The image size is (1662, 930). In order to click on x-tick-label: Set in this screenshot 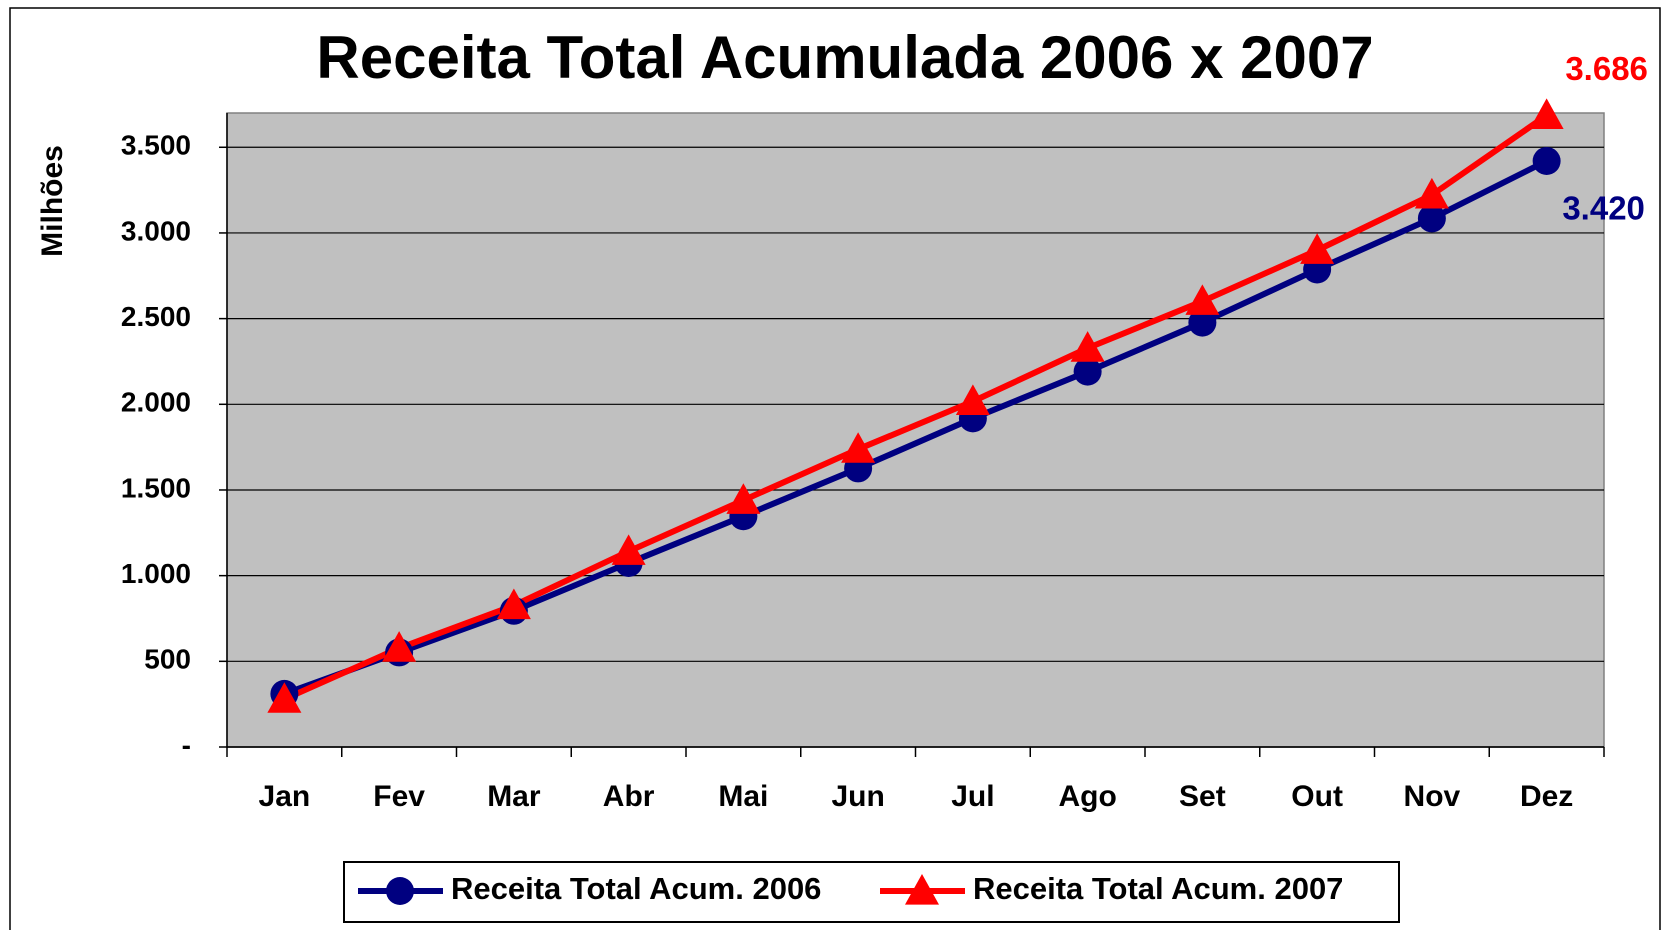, I will do `click(1202, 796)`.